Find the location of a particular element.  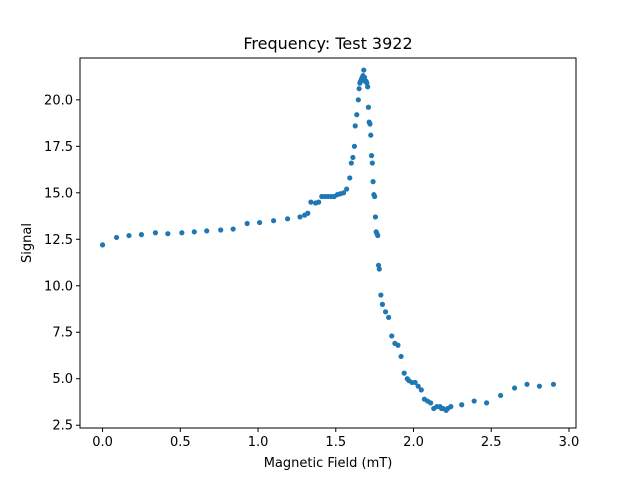

y-tick-label: 7.5 is located at coordinates (62, 333).